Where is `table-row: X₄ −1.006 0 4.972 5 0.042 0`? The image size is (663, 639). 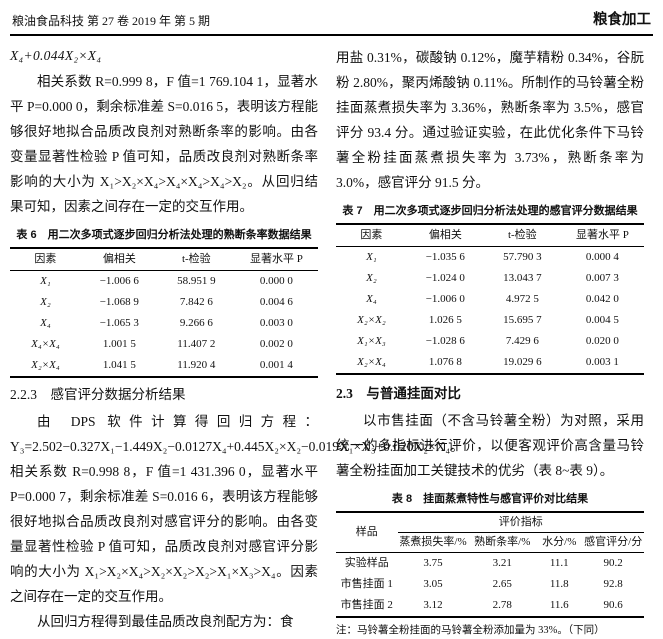
table-row: X₄ −1.006 0 4.972 5 0.042 0 is located at coordinates (490, 299).